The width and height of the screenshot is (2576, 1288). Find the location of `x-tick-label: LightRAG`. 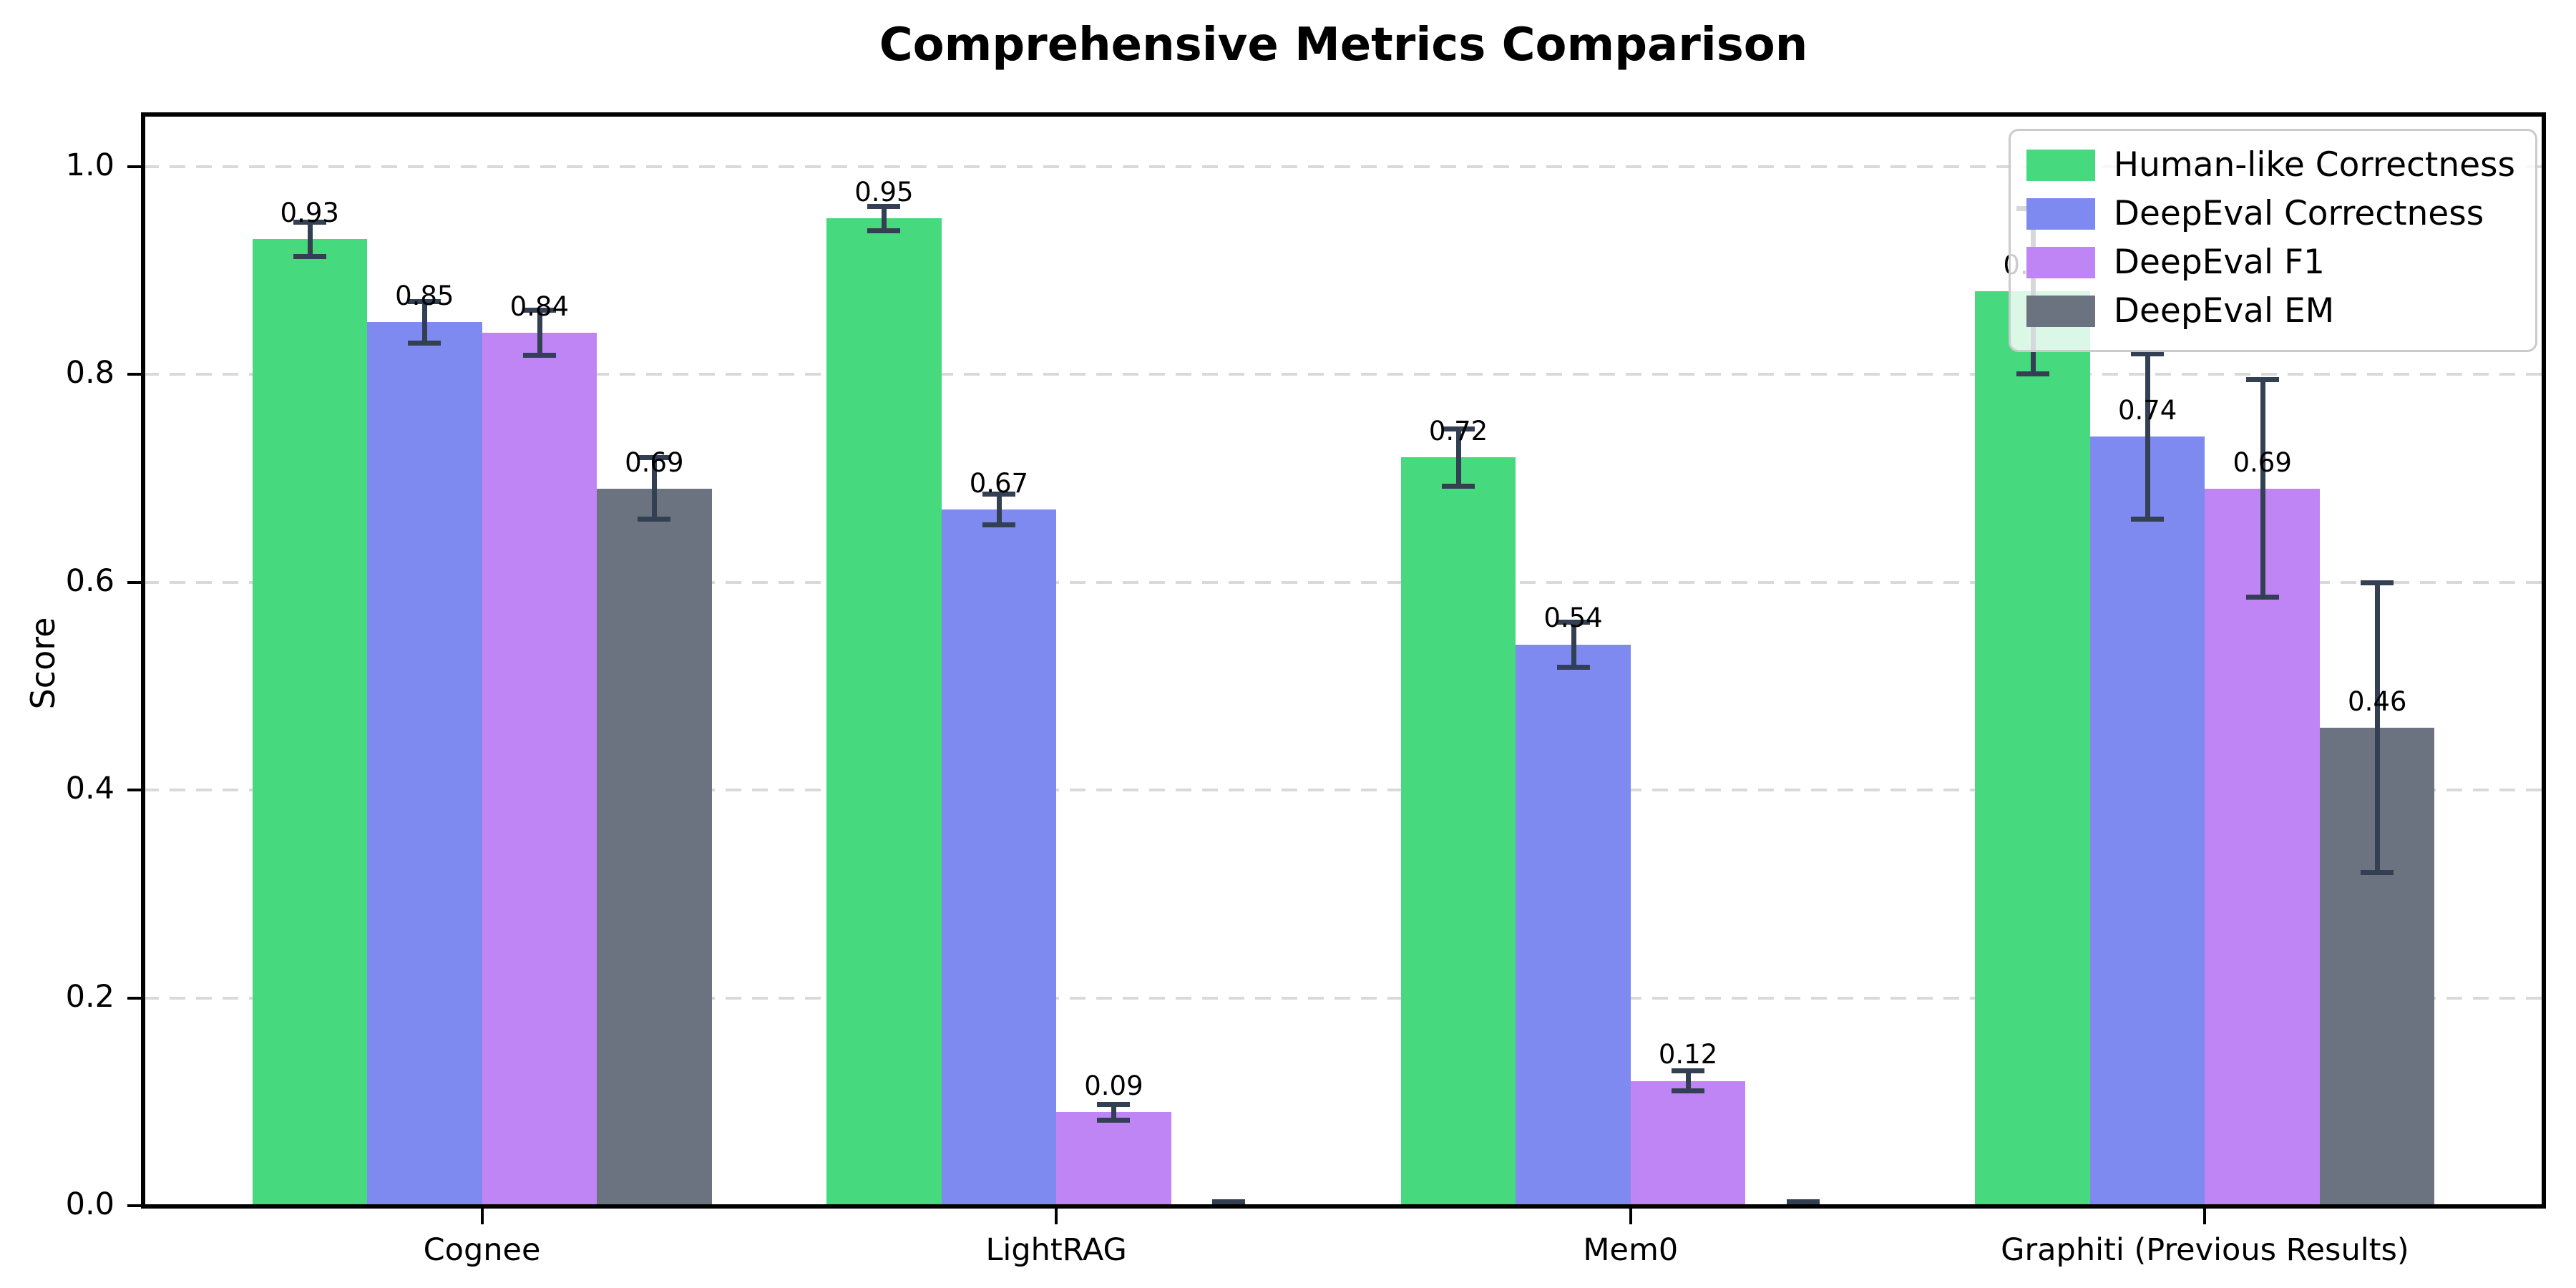

x-tick-label: LightRAG is located at coordinates (1056, 1250).